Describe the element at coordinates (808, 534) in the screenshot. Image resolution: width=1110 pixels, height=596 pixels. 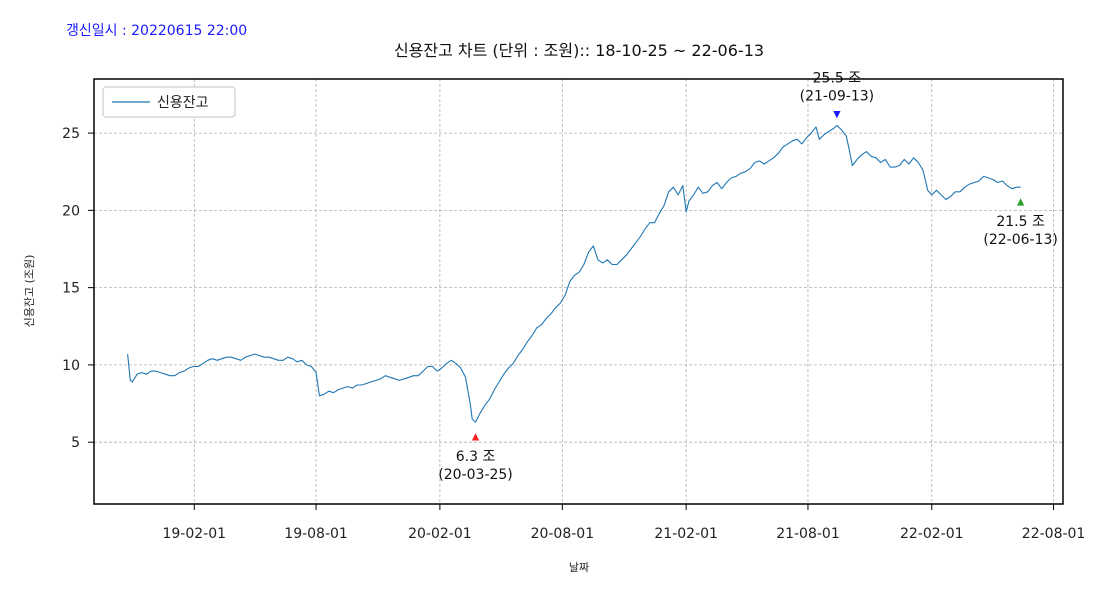
I see `x-tick-label: 21-08-01` at that location.